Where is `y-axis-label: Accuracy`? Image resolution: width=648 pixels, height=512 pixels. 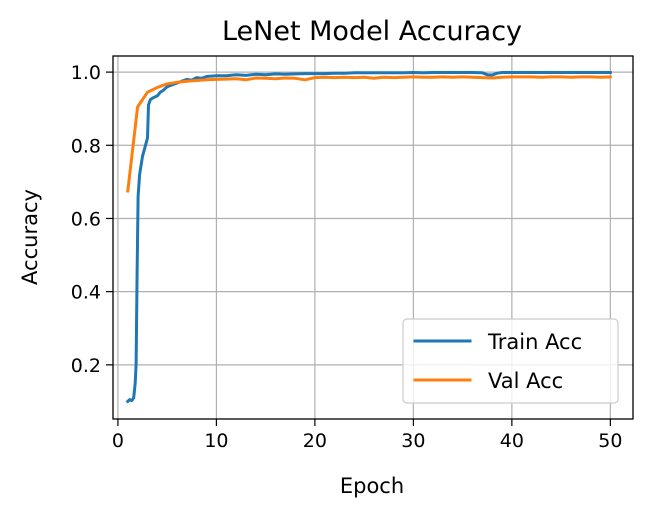
y-axis-label: Accuracy is located at coordinates (30, 237).